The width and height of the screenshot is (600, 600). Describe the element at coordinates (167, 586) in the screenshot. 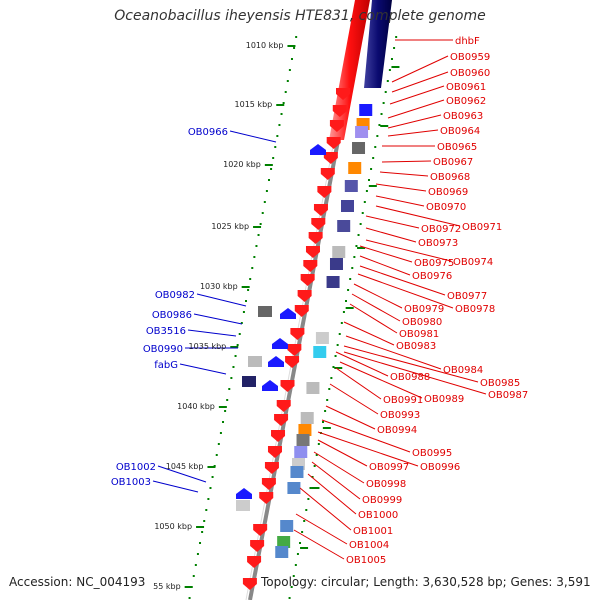

I see `scale-label: 55 kbp` at that location.